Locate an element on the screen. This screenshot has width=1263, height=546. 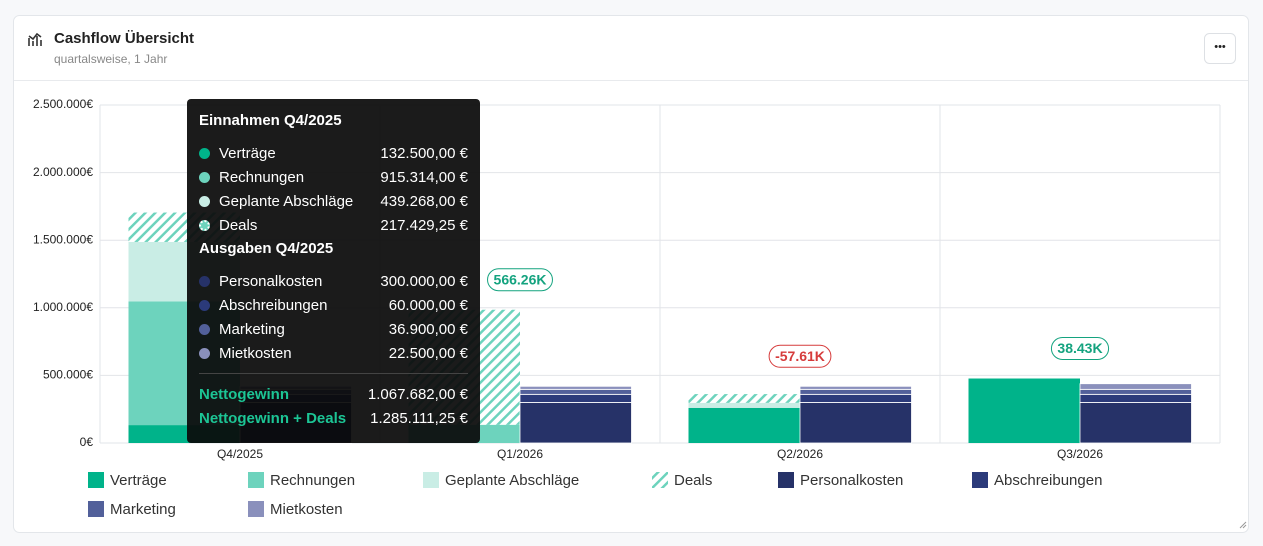
legend-label: Abschreibungen is located at coordinates (1048, 480).